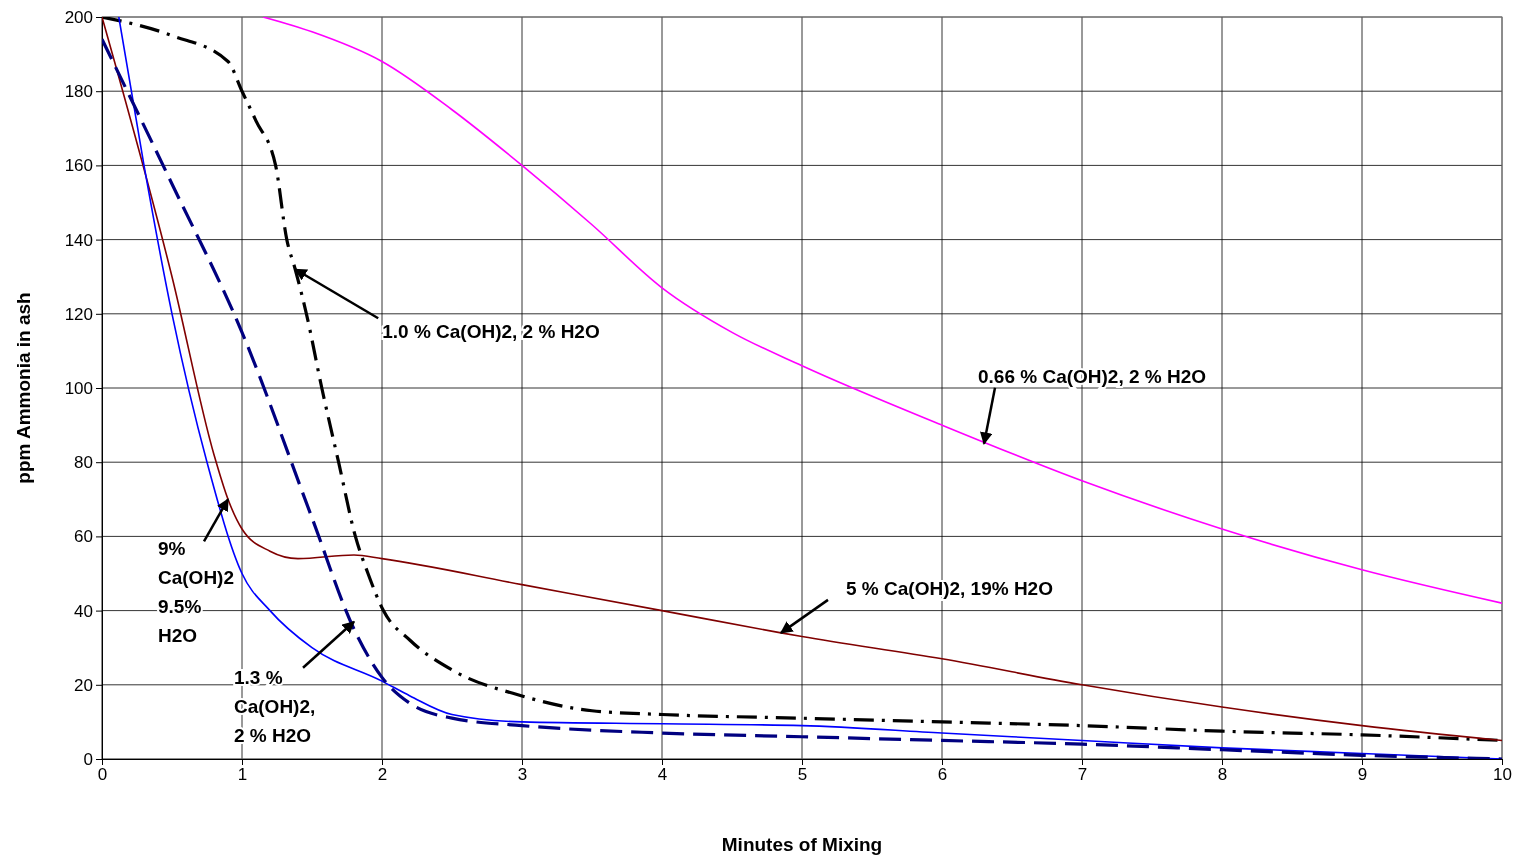  What do you see at coordinates (1222, 775) in the screenshot?
I see `x-tick-label: 8` at bounding box center [1222, 775].